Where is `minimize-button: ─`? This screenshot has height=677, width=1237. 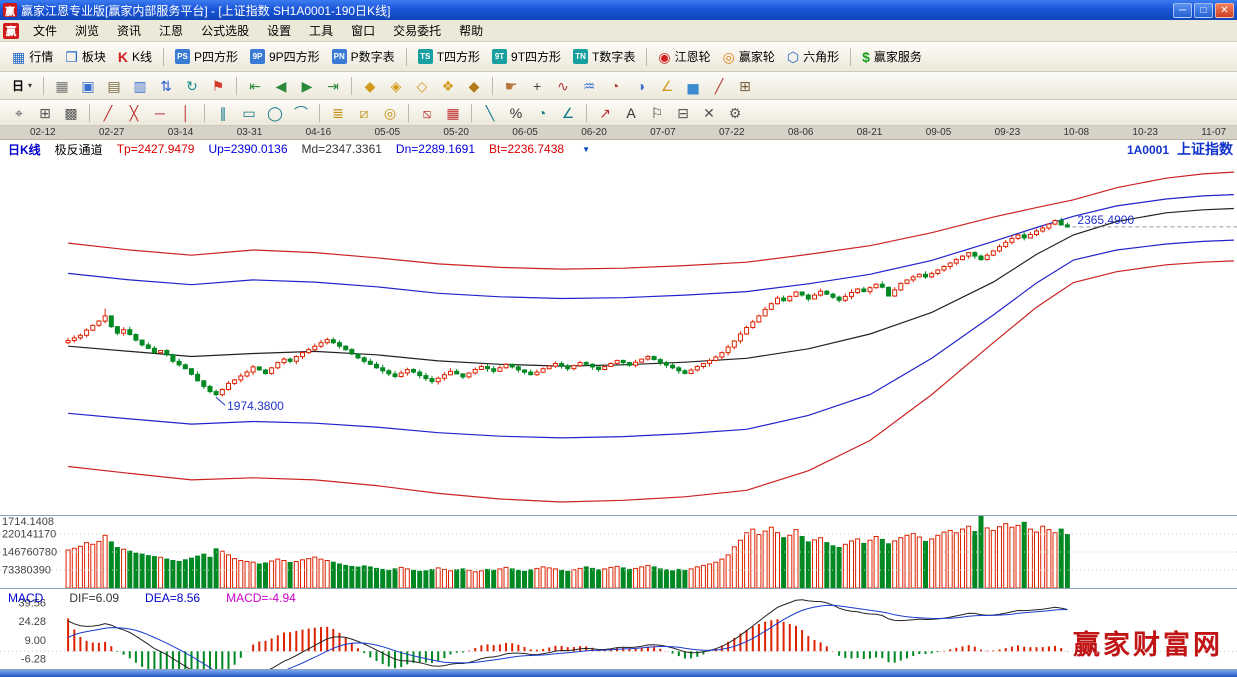 minimize-button: ─ is located at coordinates (1182, 10).